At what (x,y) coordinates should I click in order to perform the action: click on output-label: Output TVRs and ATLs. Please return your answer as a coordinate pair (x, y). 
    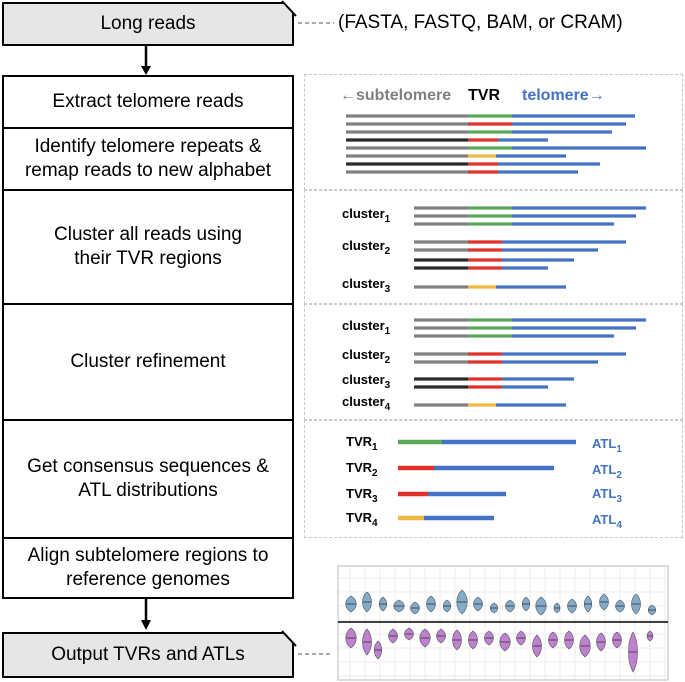
    Looking at the image, I should click on (148, 654).